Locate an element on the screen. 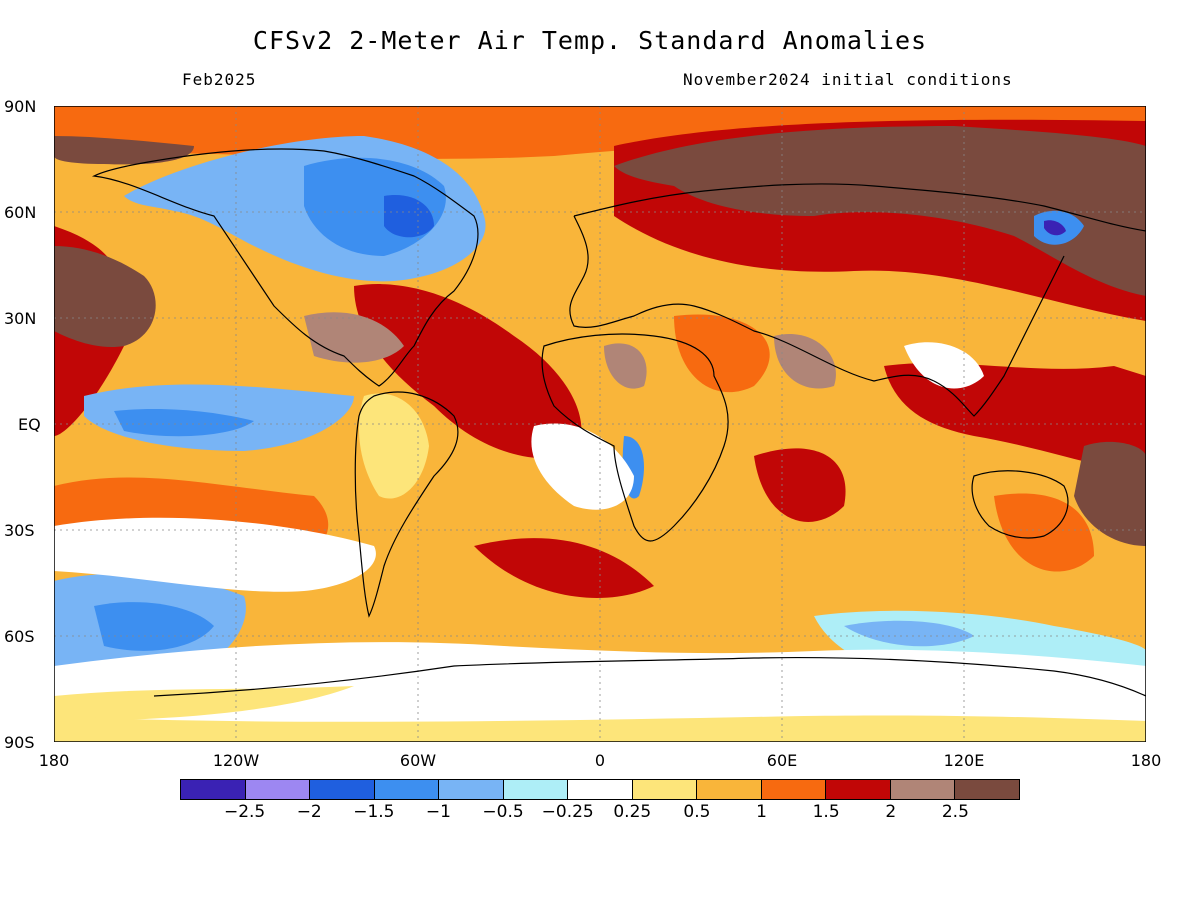  colorbar-tick-label: −1.5 is located at coordinates (374, 812).